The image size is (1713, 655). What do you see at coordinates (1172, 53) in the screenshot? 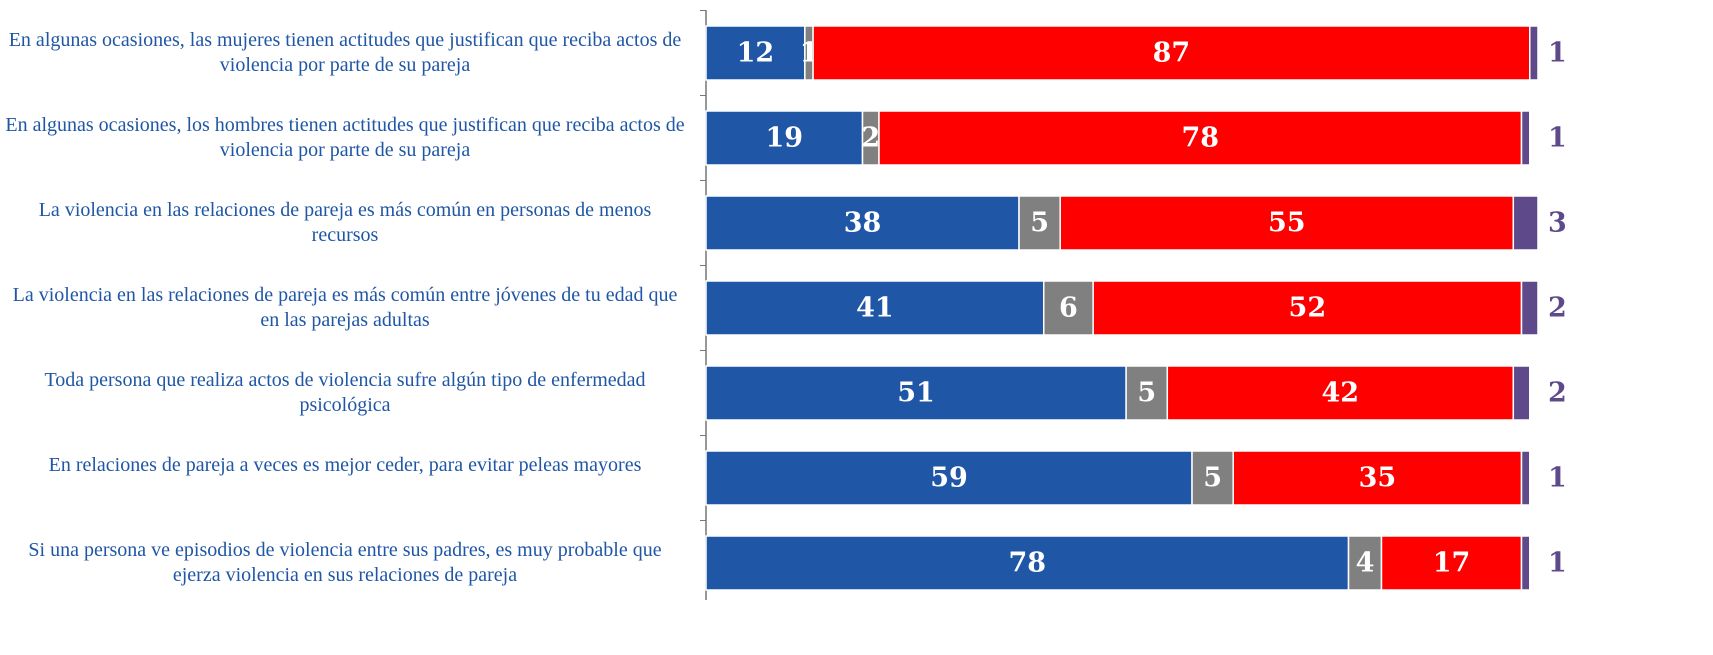
I see `value-label: 87` at bounding box center [1172, 53].